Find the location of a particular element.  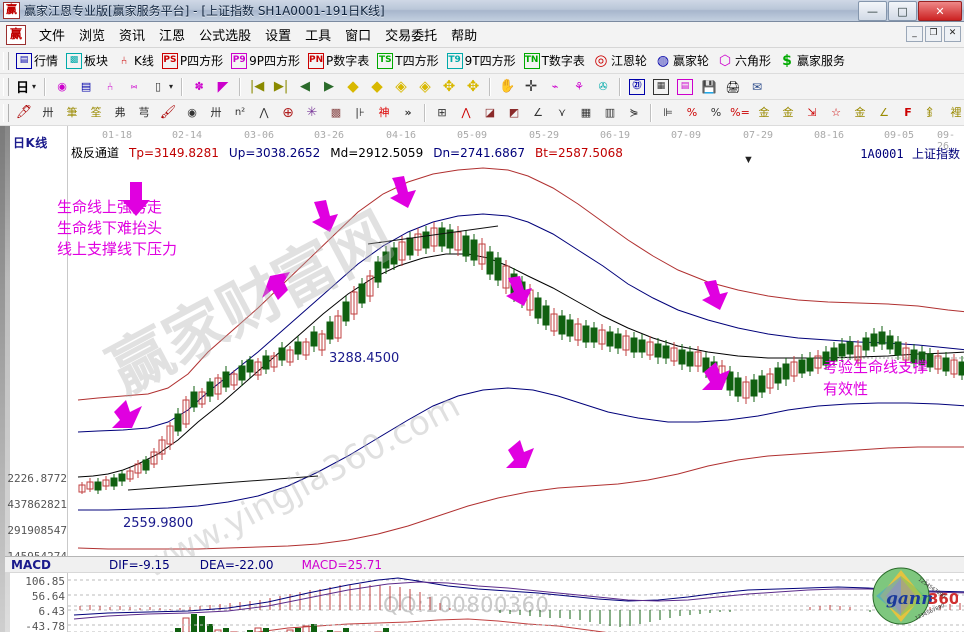

menu-help: 帮助 is located at coordinates (464, 36).